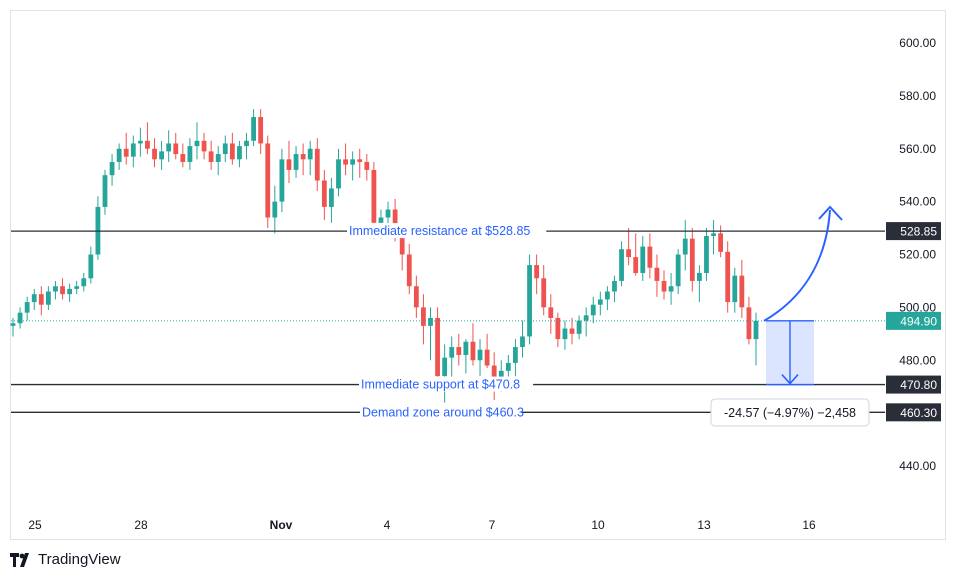 This screenshot has height=580, width=957. Describe the element at coordinates (281, 525) in the screenshot. I see `x-tick-label: Nov` at that location.